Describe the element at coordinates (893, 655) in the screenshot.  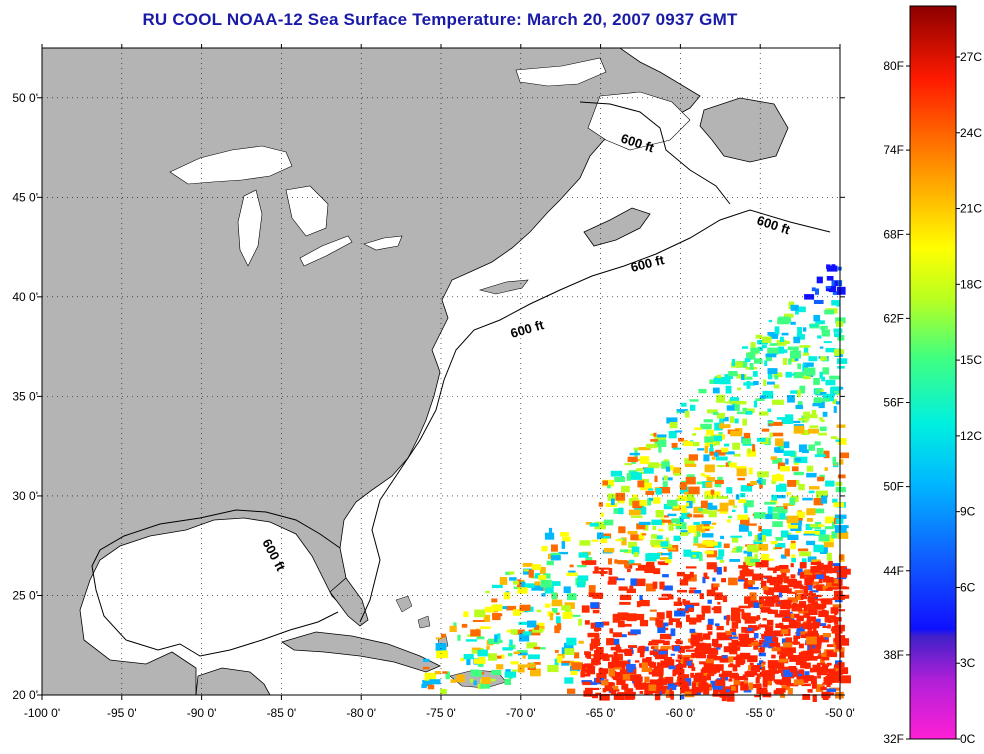
I see `colorbar-label-f: 38F` at that location.